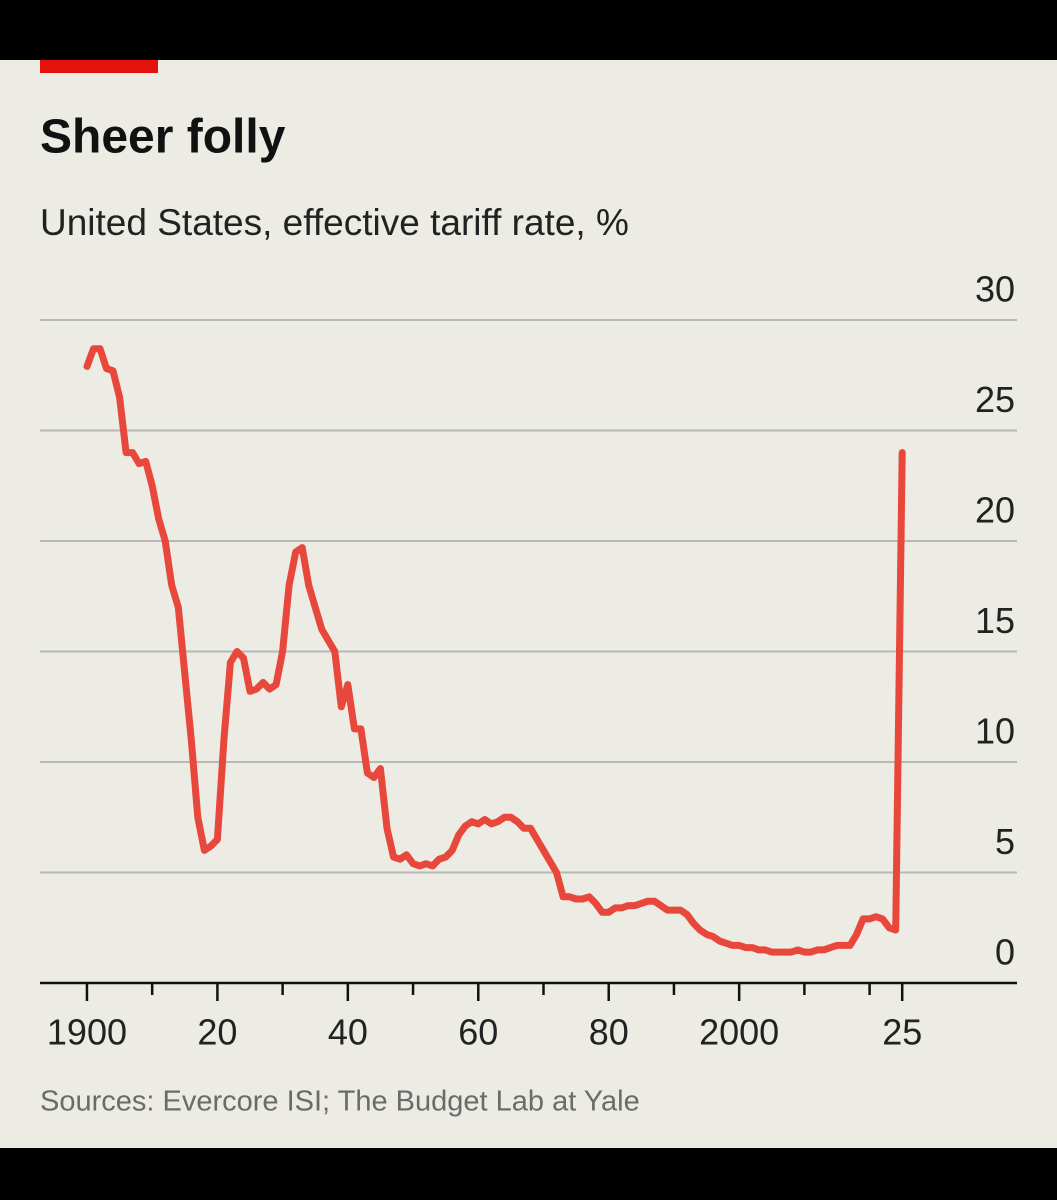 The height and width of the screenshot is (1200, 1057). Describe the element at coordinates (1005, 952) in the screenshot. I see `y-tick-label: 0` at that location.